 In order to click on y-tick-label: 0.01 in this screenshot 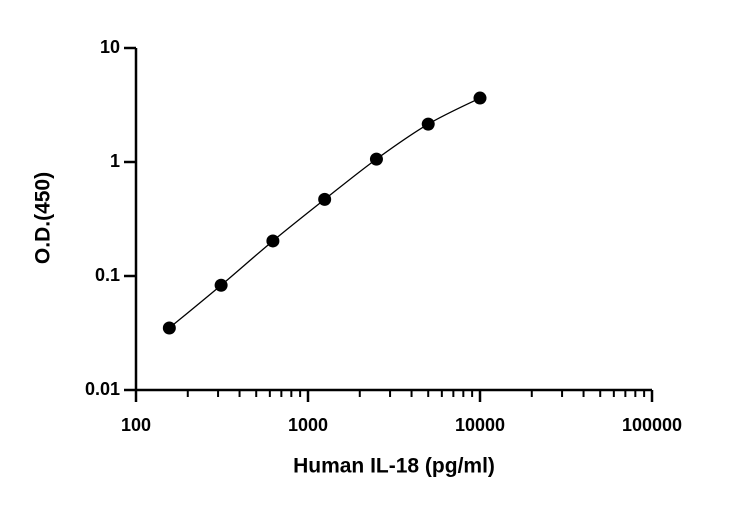, I will do `click(102, 389)`.